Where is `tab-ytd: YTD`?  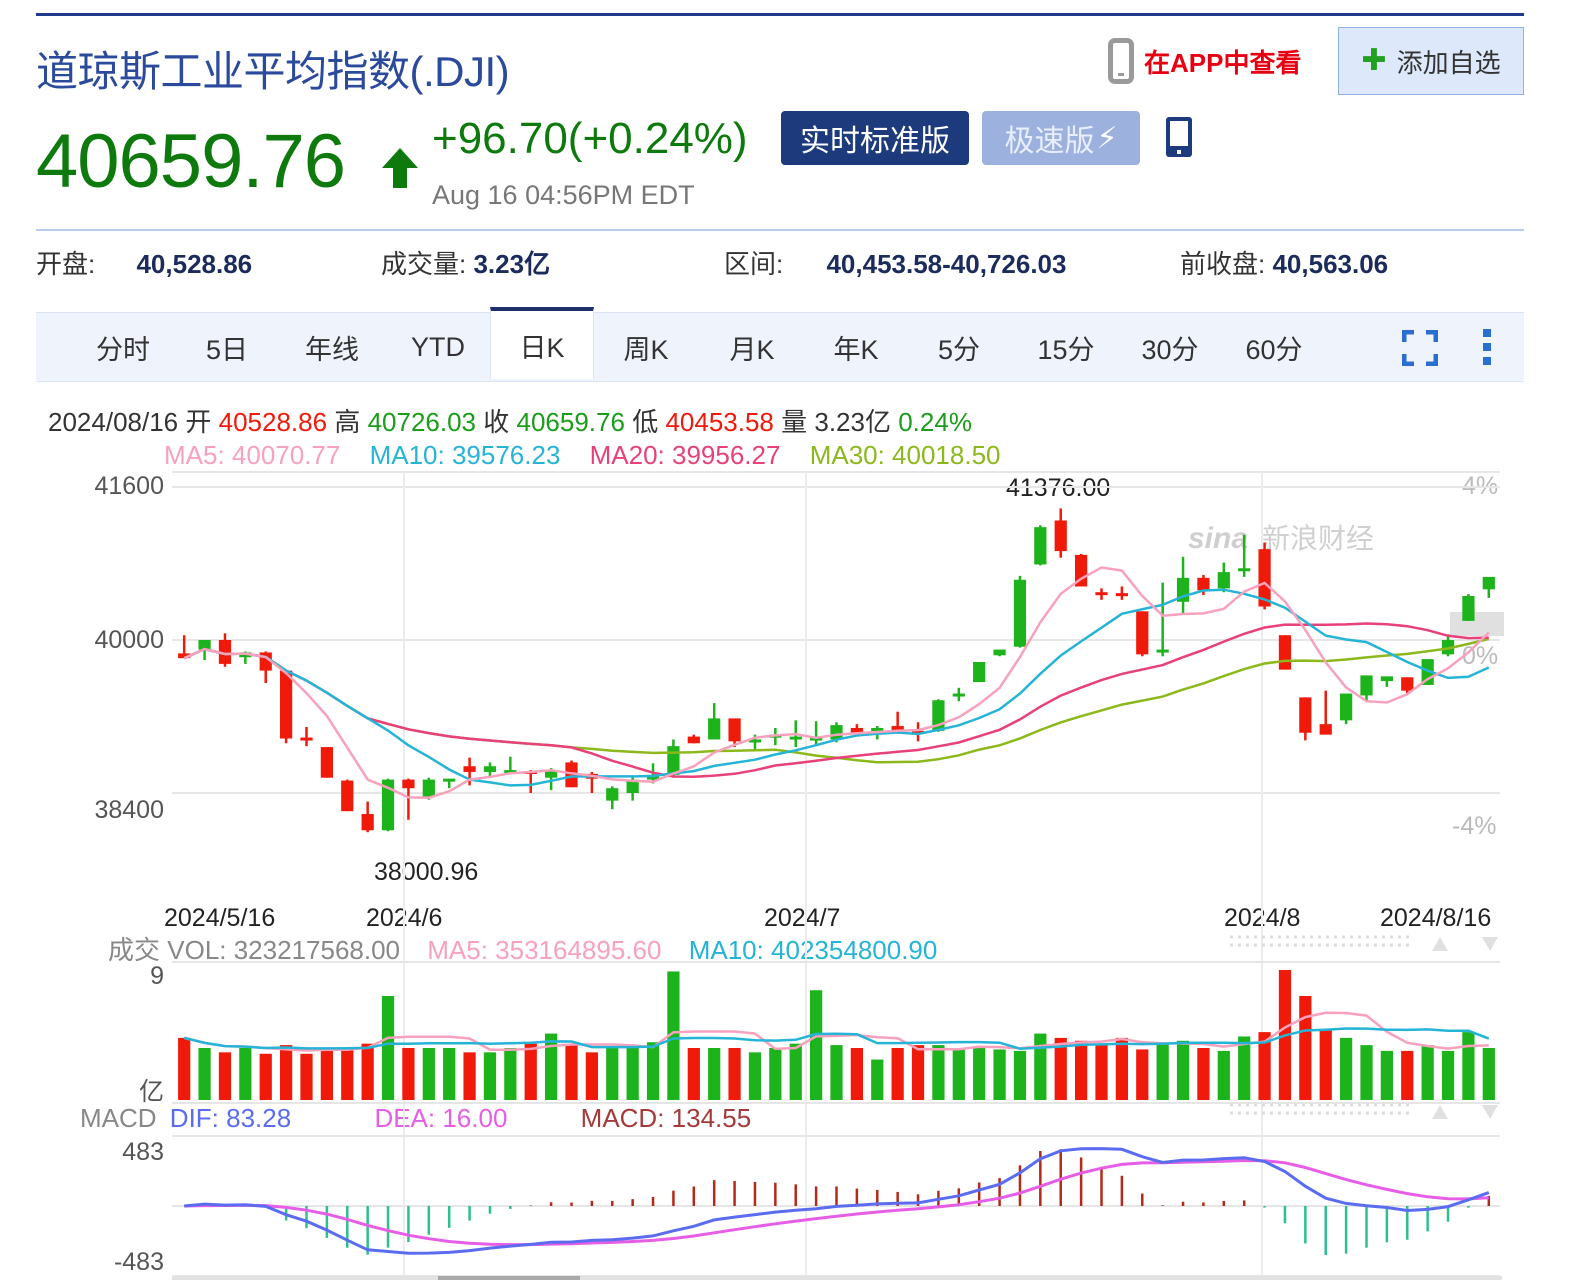 tab-ytd: YTD is located at coordinates (438, 347).